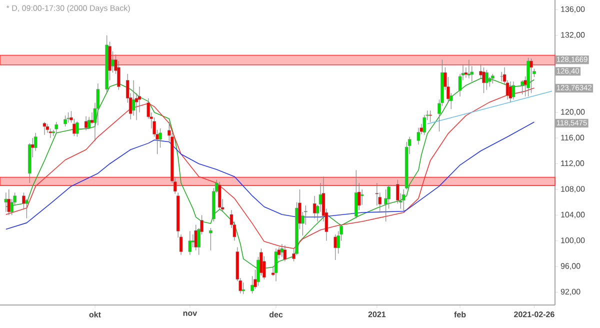 This screenshot has width=600, height=328. What do you see at coordinates (573, 215) in the screenshot?
I see `y-tick-label: 104,00` at bounding box center [573, 215].